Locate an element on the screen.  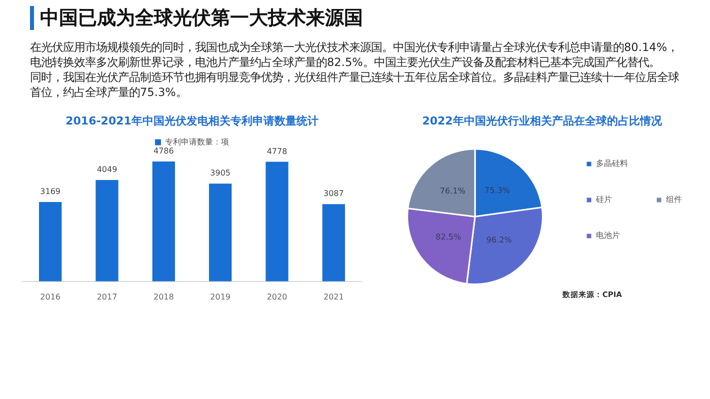
text: 中国已成为全球光伏第一大技术来源国 is located at coordinates (359, 18).